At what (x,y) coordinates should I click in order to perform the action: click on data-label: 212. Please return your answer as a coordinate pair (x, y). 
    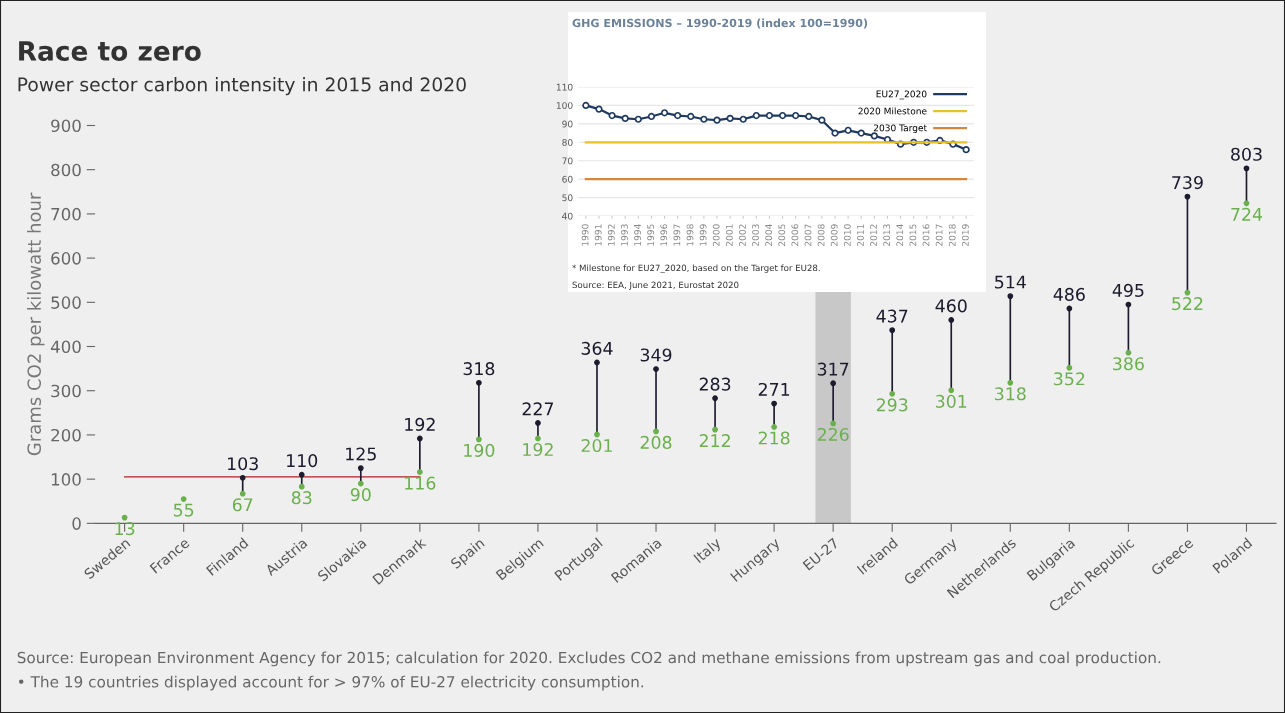
    Looking at the image, I should click on (714, 440).